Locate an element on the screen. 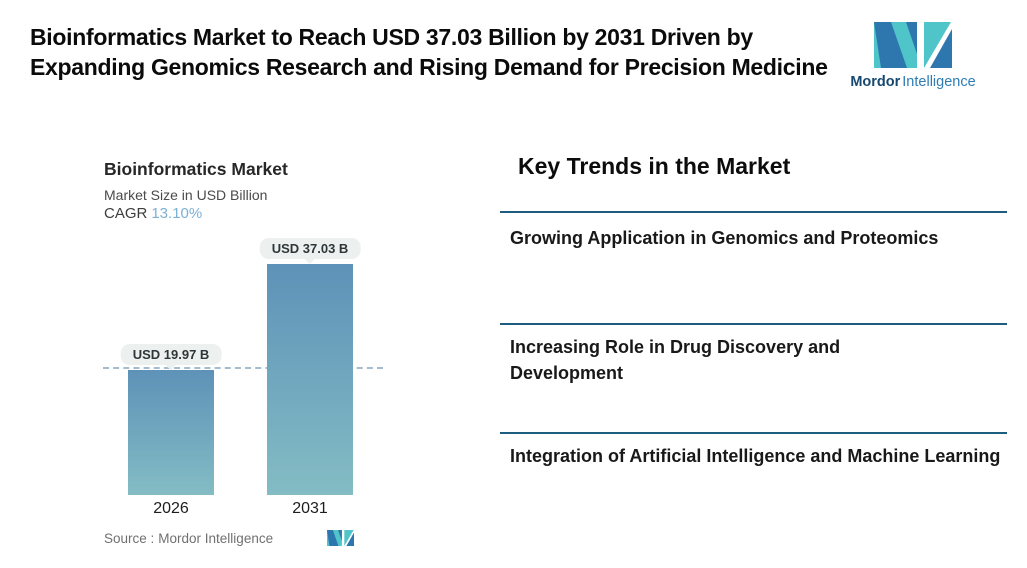 The width and height of the screenshot is (1027, 568). chart-cagr: CAGR 13.10% is located at coordinates (153, 213).